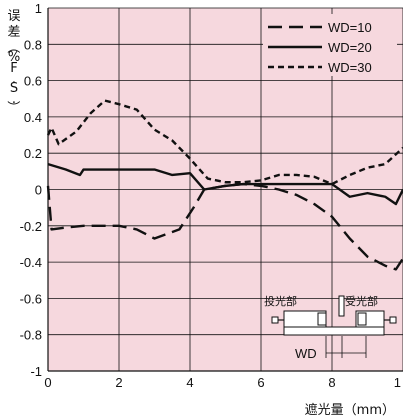 Image resolution: width=403 pixels, height=418 pixels. What do you see at coordinates (189, 382) in the screenshot?
I see `x-tick-label: 4` at bounding box center [189, 382].